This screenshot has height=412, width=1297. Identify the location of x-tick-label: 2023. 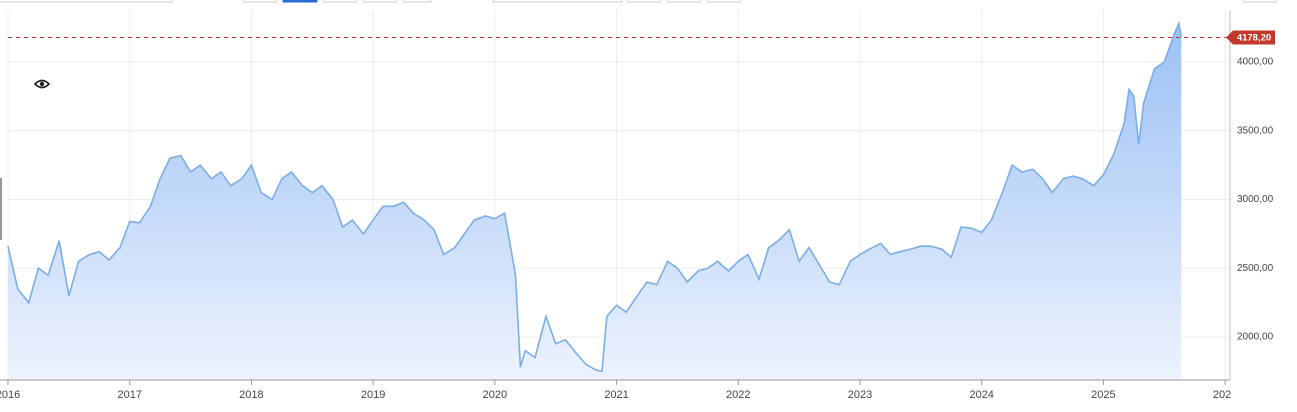
(860, 395).